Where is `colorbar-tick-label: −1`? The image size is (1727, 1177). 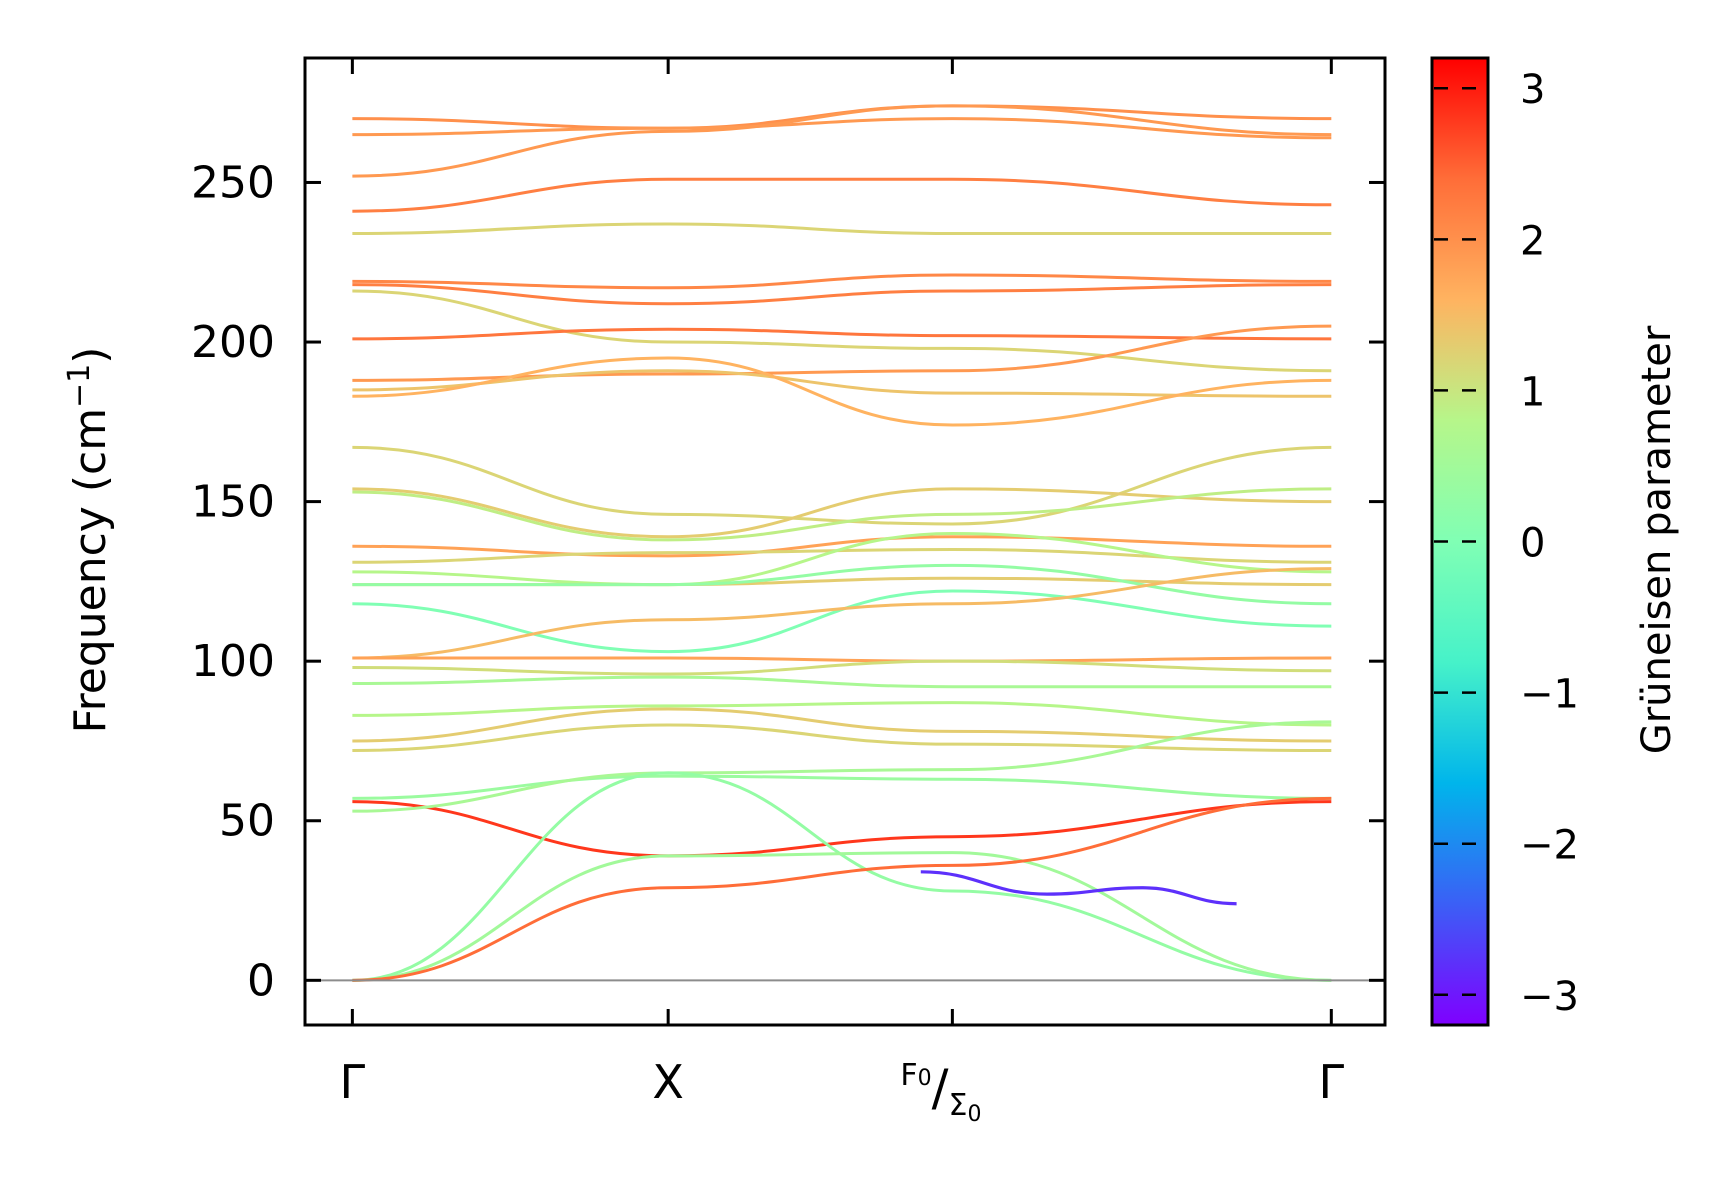 colorbar-tick-label: −1 is located at coordinates (1549, 695).